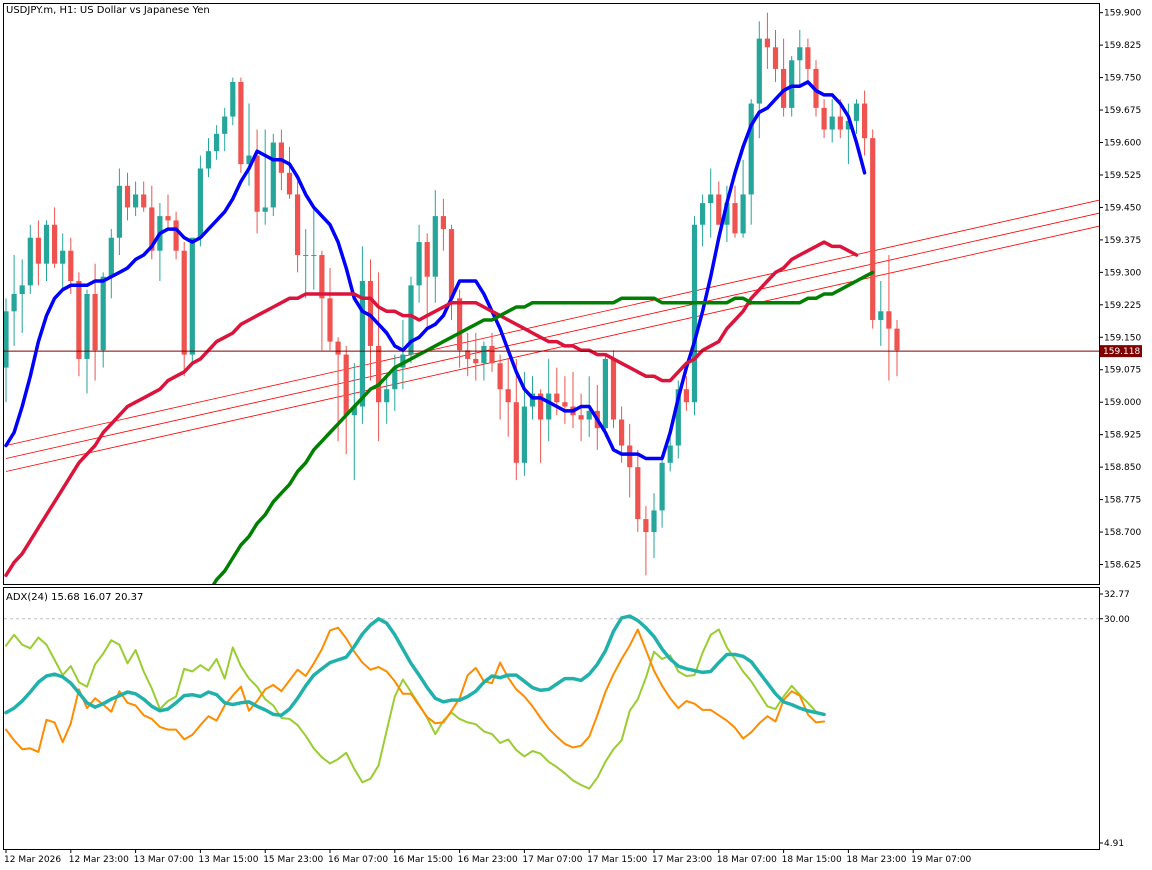 The height and width of the screenshot is (870, 1152). What do you see at coordinates (812, 860) in the screenshot?
I see `time-tick-label: 18 Mar 15:00` at bounding box center [812, 860].